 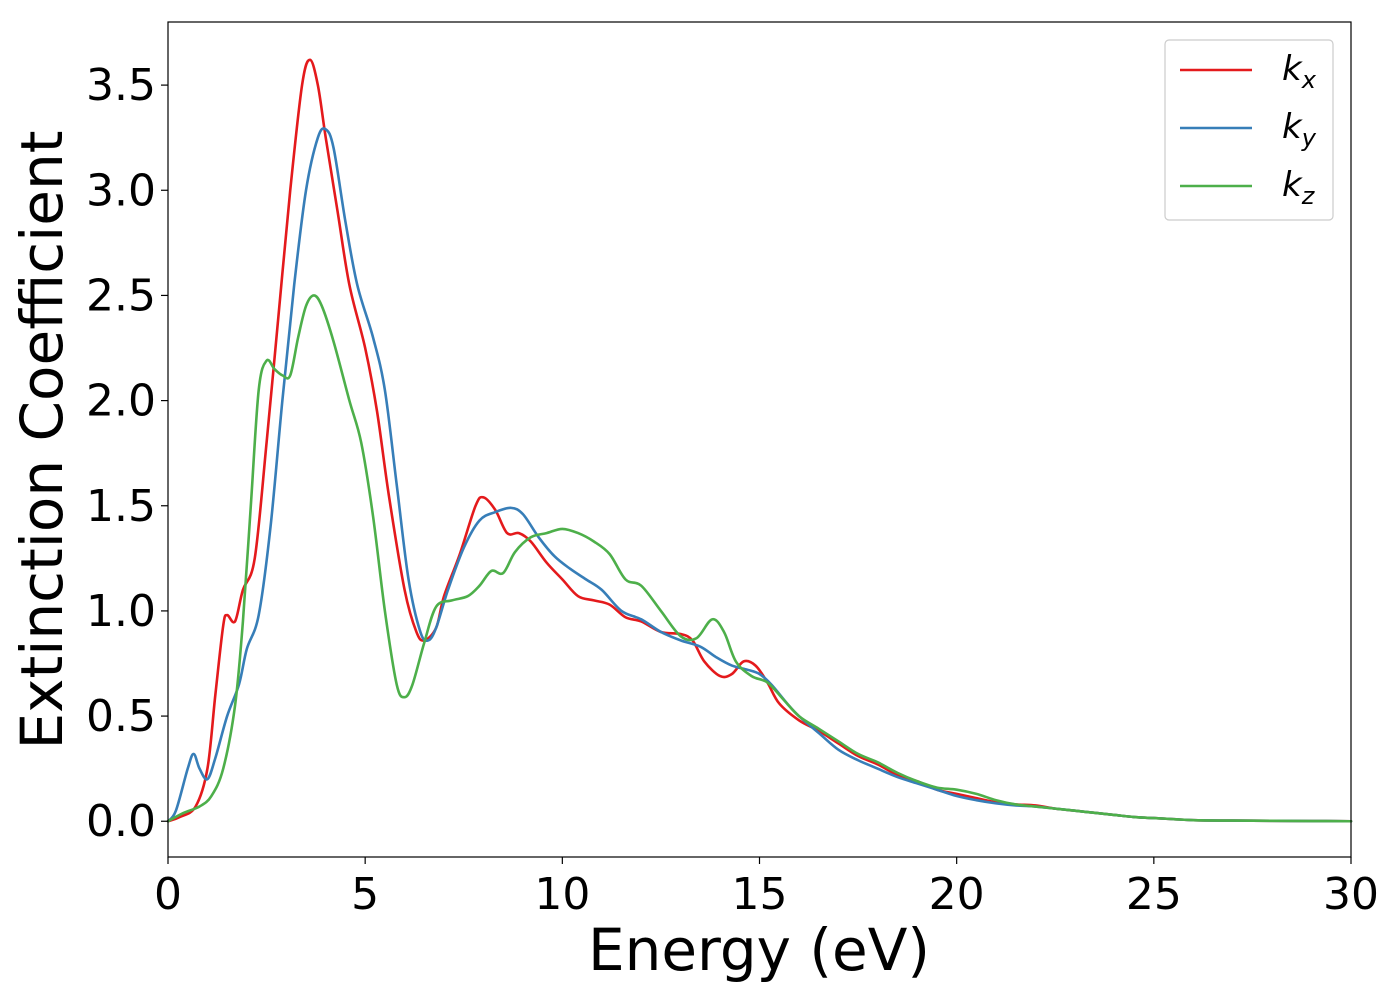 I want to click on x-tick-label: 25, so click(x=1154, y=894).